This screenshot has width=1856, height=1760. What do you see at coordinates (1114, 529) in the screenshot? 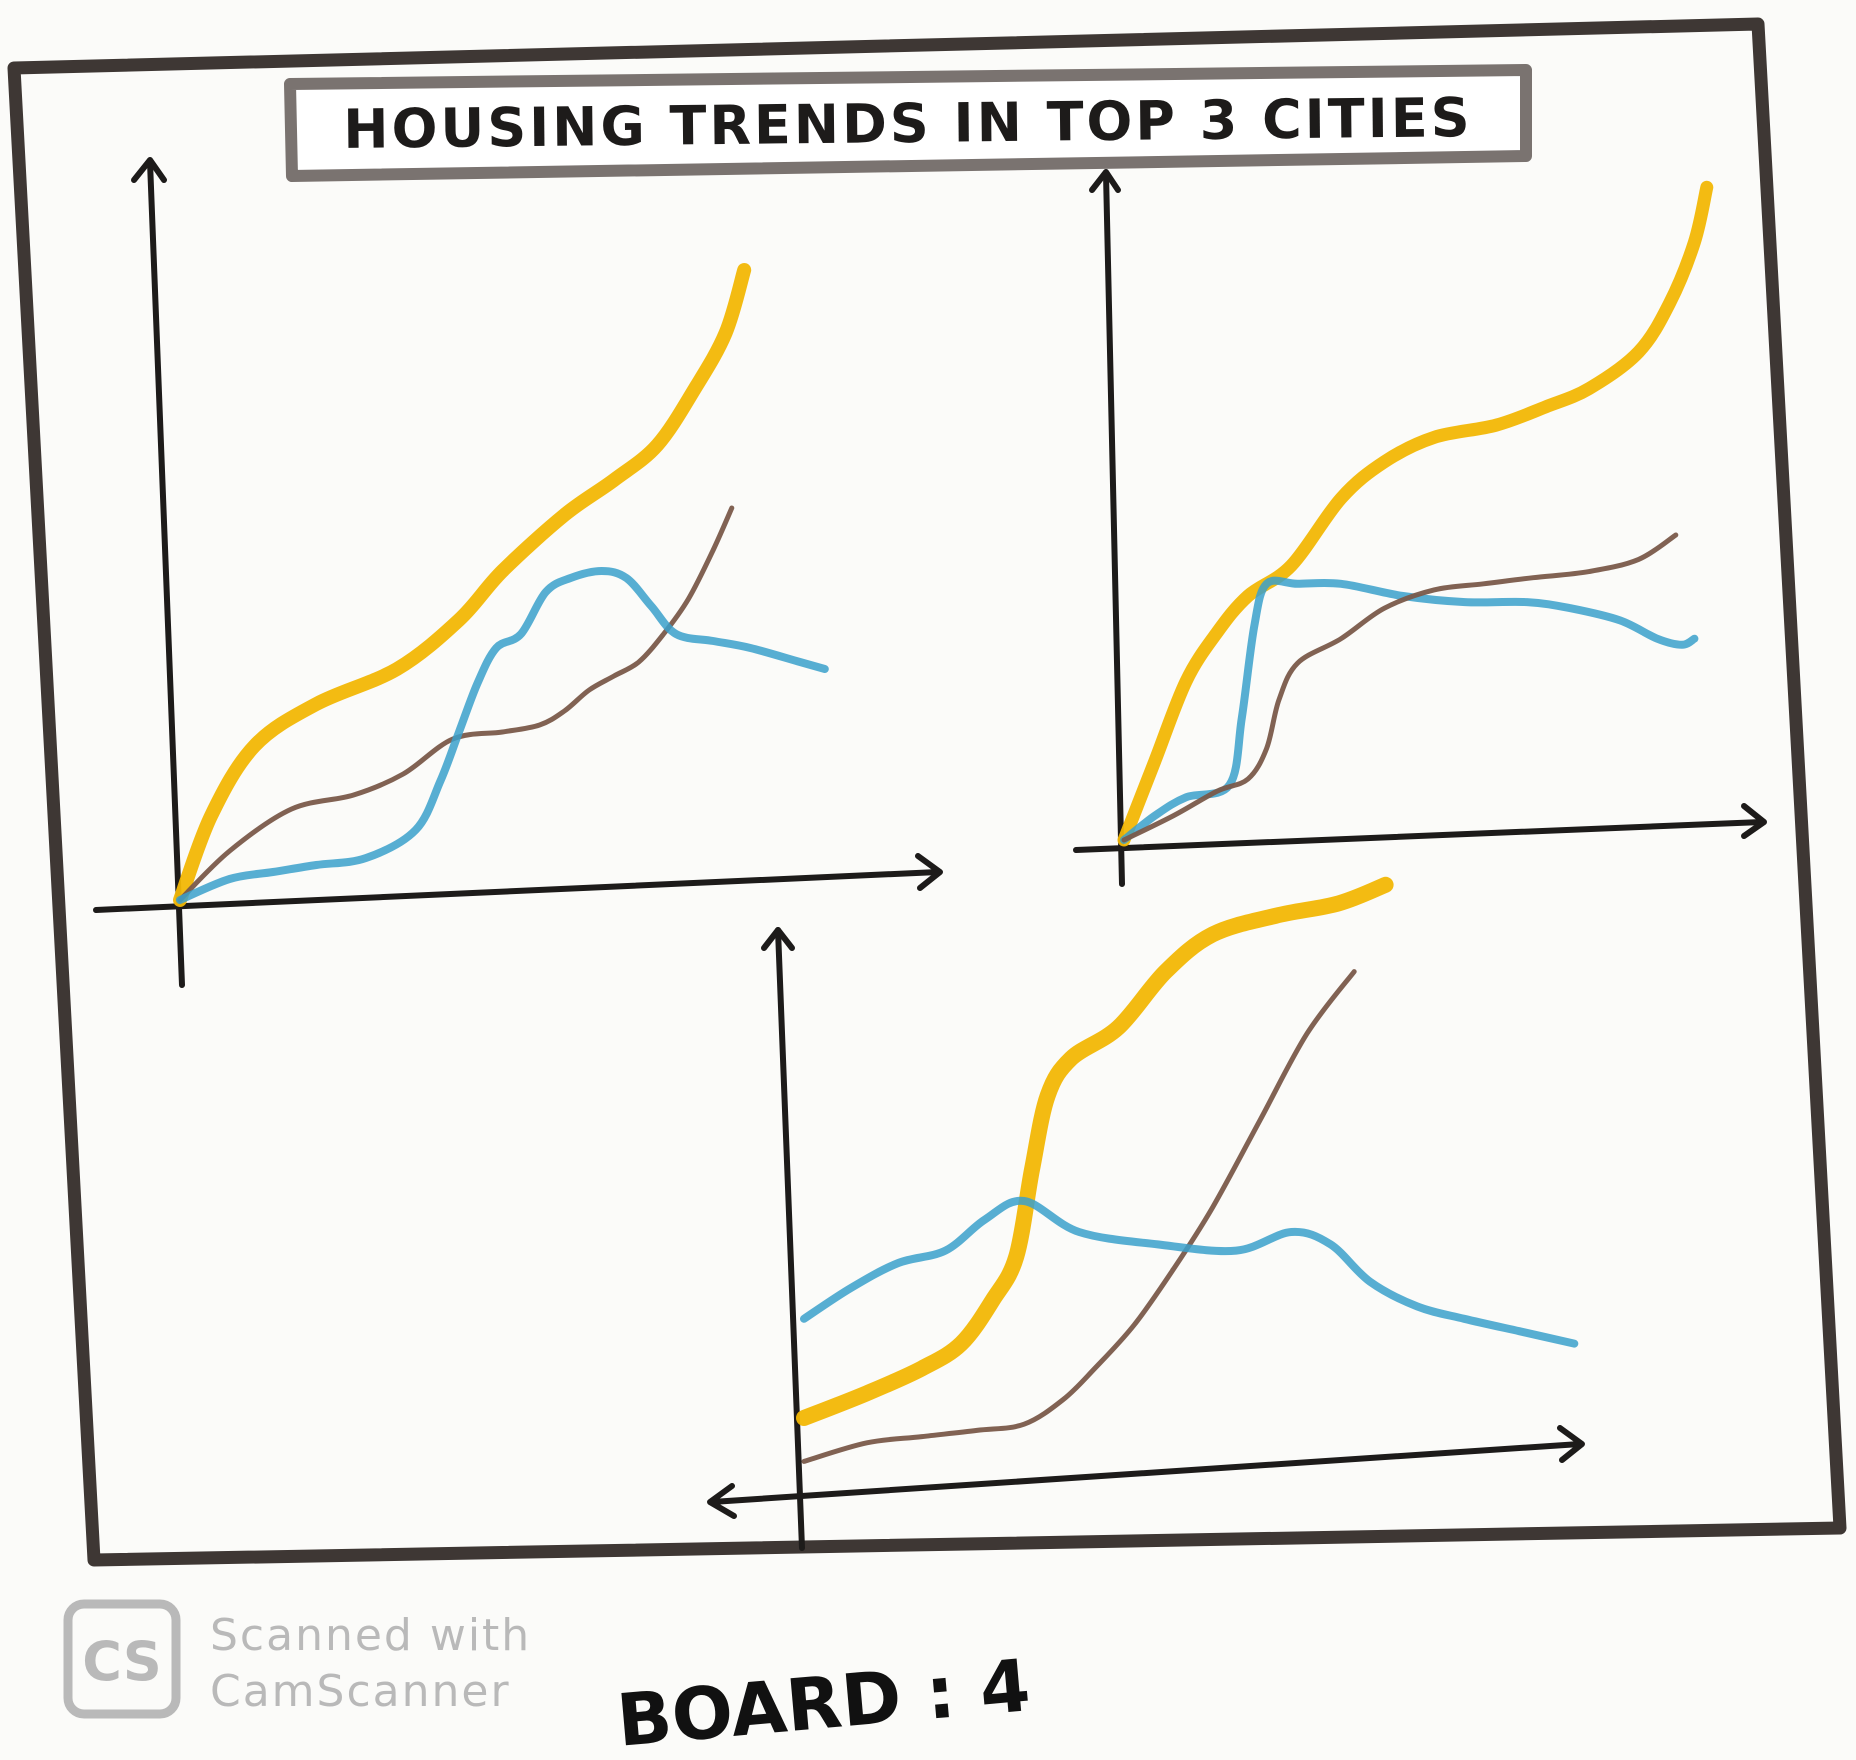
I see `chart-2-y-axis` at bounding box center [1114, 529].